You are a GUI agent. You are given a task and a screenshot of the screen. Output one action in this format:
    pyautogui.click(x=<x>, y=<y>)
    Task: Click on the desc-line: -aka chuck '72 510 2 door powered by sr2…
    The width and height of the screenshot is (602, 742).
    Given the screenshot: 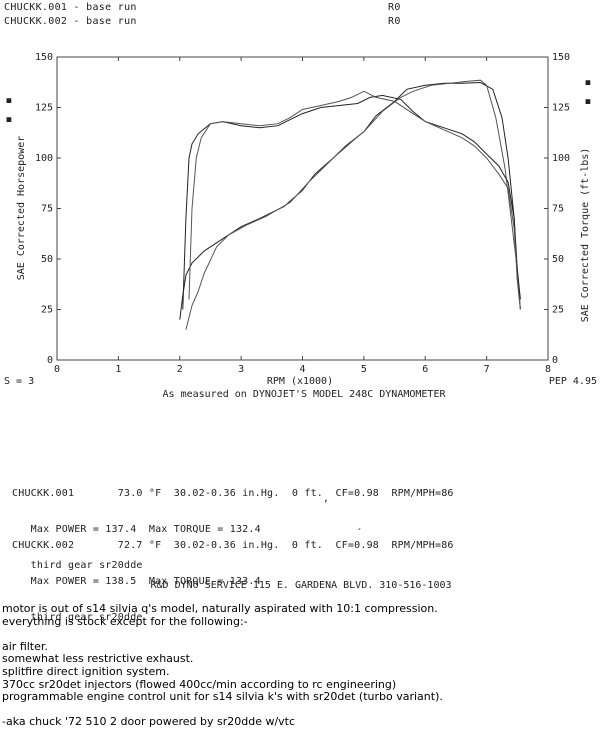 What is the action you would take?
    pyautogui.click(x=149, y=722)
    